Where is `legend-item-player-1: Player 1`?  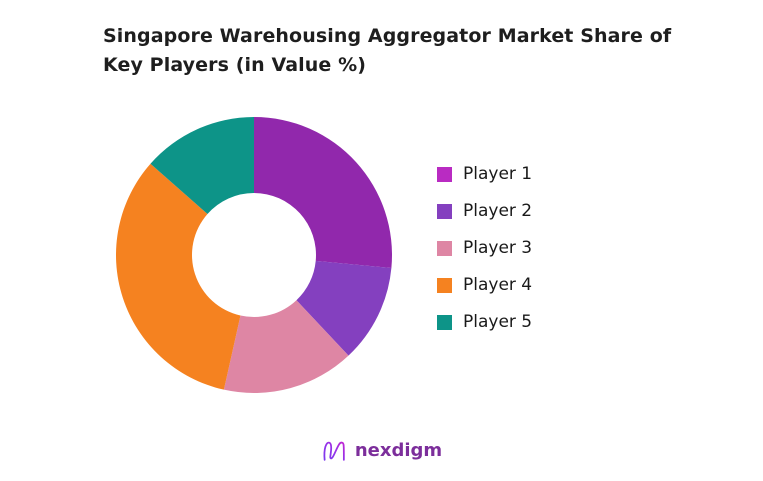 legend-item-player-1: Player 1 is located at coordinates (485, 174).